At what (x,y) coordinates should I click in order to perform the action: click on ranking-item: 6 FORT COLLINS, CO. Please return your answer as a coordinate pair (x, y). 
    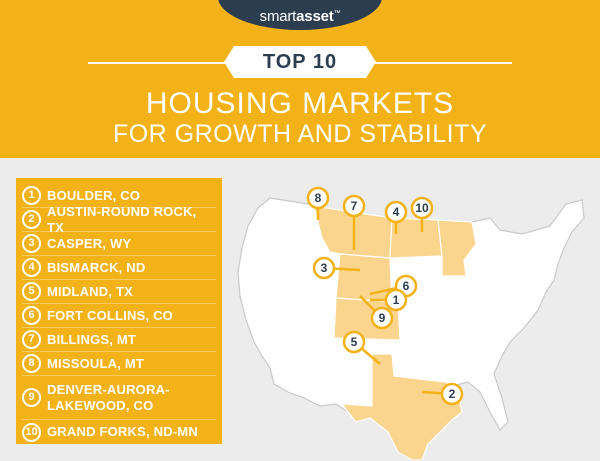
    Looking at the image, I should click on (119, 316).